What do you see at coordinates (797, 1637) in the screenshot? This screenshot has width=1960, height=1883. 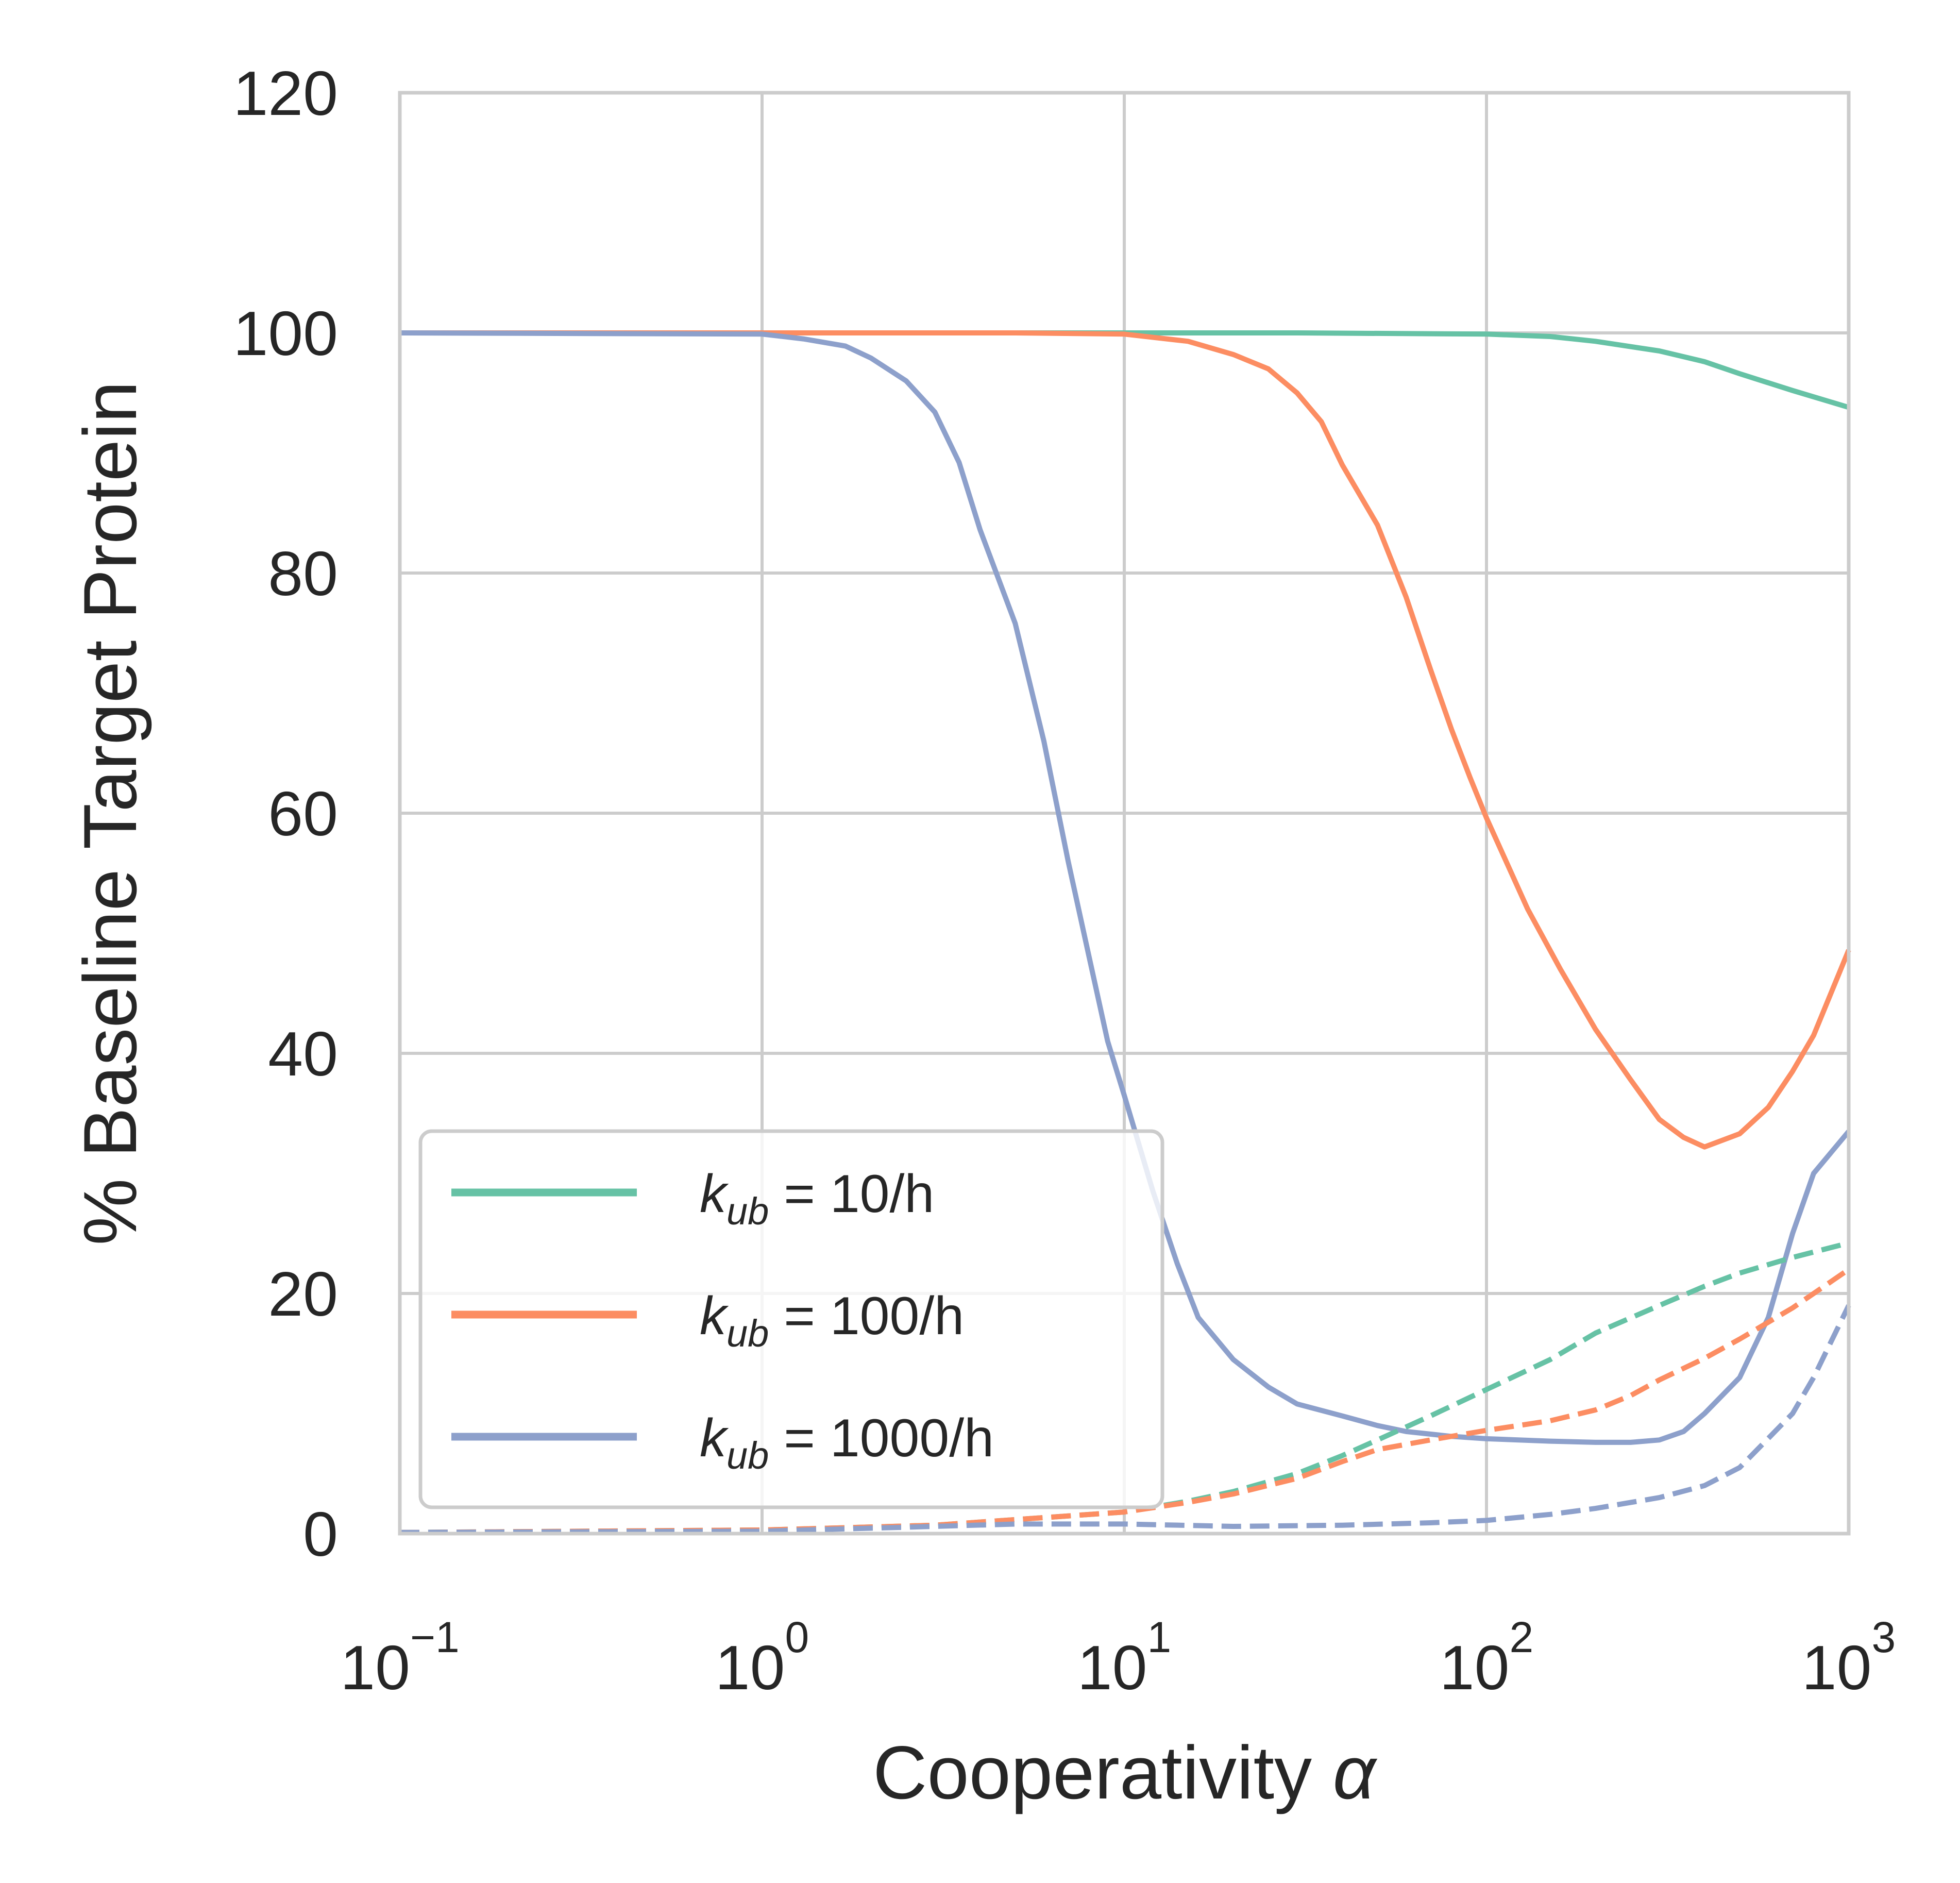 I see `x-tick-exponent: 0` at bounding box center [797, 1637].